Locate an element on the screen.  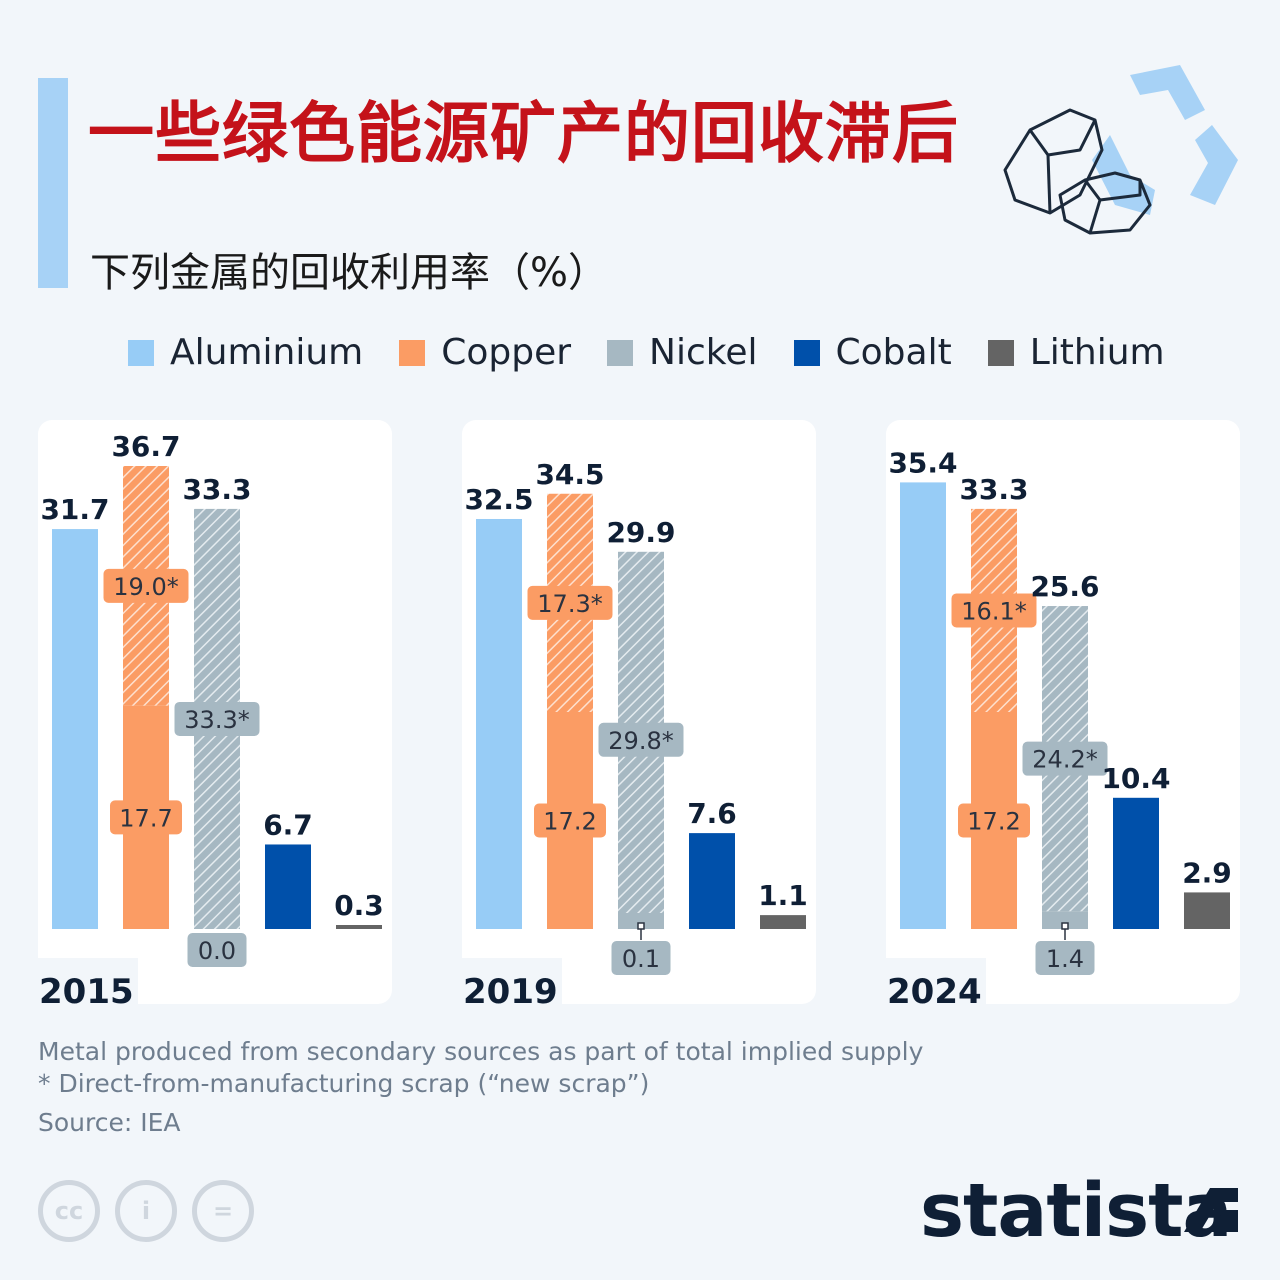
bar-aluminium-2024 is located at coordinates (923, 705).